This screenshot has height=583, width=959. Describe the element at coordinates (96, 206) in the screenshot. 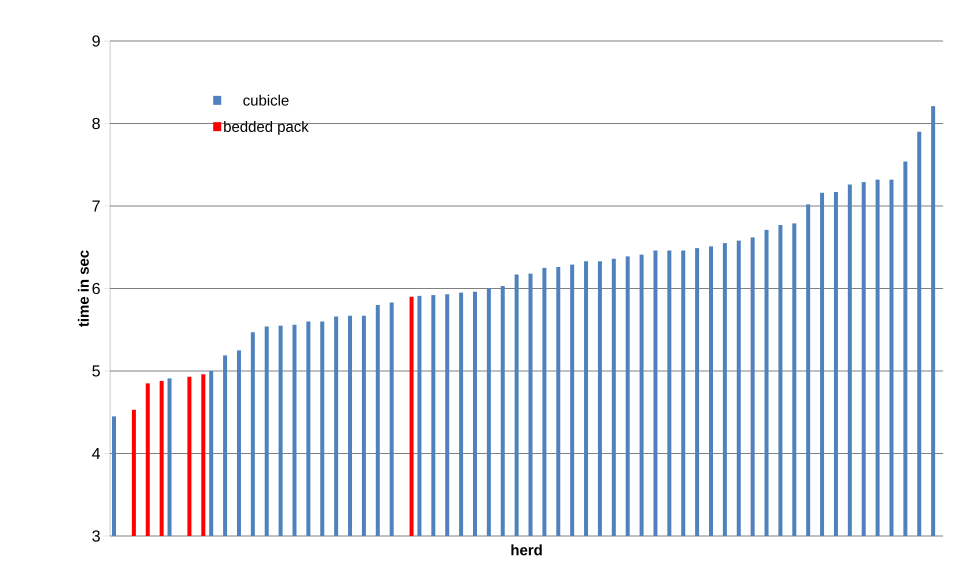

I see `y-tick-label: 7` at that location.